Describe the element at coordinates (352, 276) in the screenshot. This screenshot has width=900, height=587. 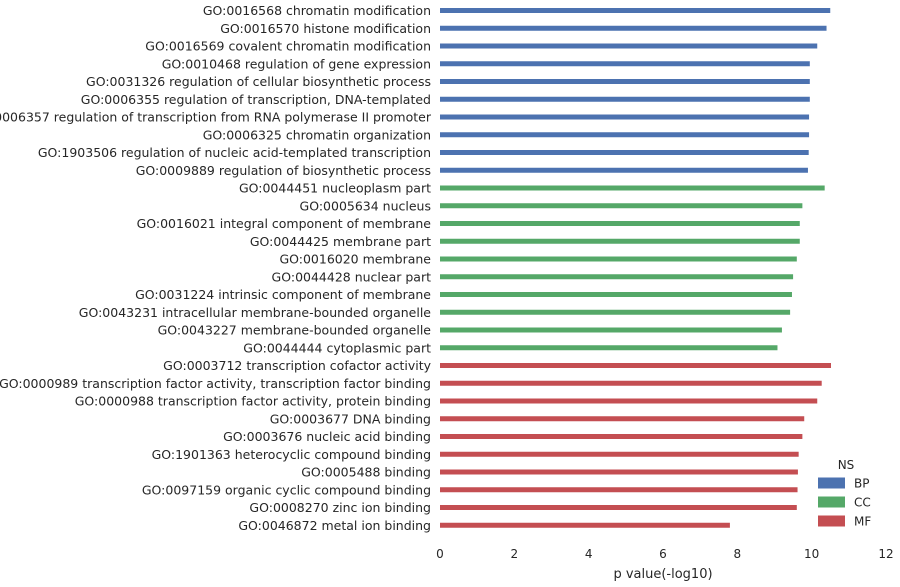
I see `category-label: GO:0044428 nuclear part` at that location.